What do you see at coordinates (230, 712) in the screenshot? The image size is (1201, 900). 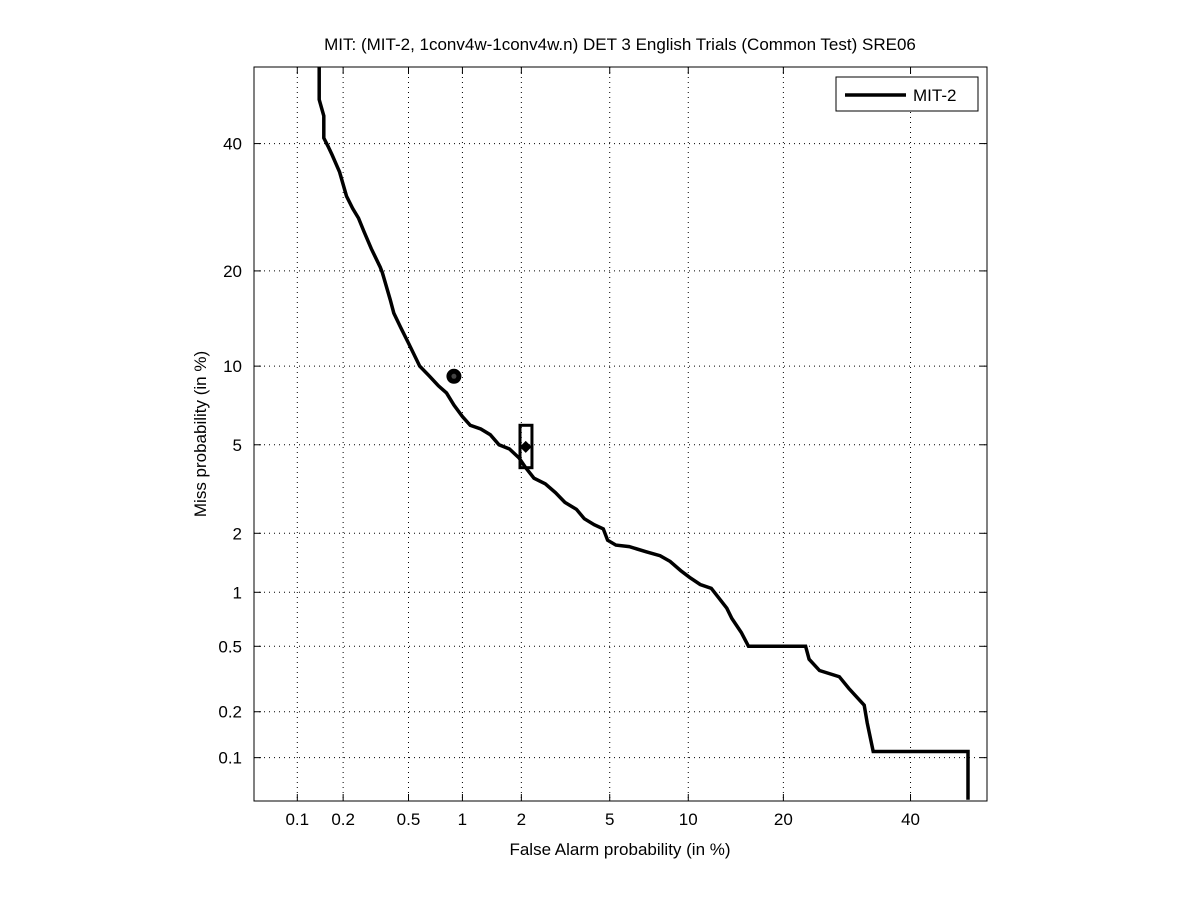 I see `y-tick-label: 0.2` at bounding box center [230, 712].